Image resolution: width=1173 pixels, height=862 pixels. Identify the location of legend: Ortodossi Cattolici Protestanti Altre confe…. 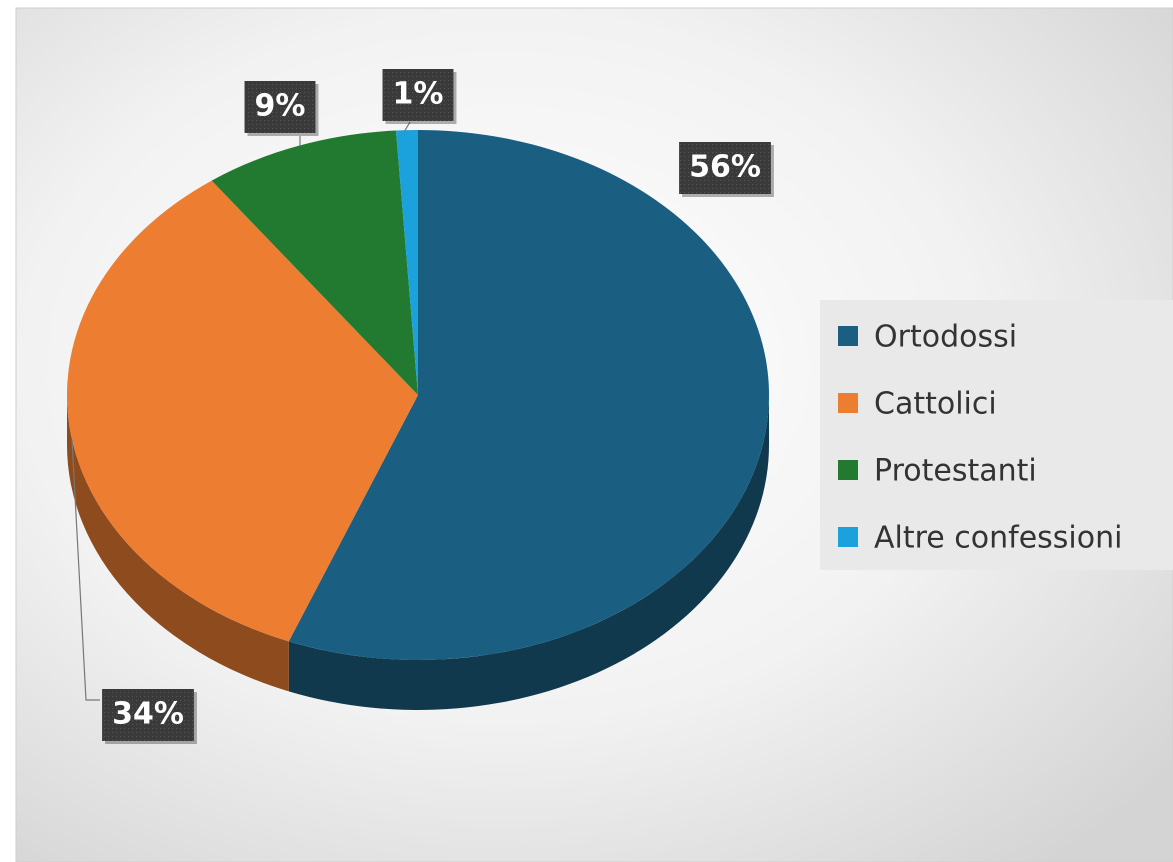
(980, 438).